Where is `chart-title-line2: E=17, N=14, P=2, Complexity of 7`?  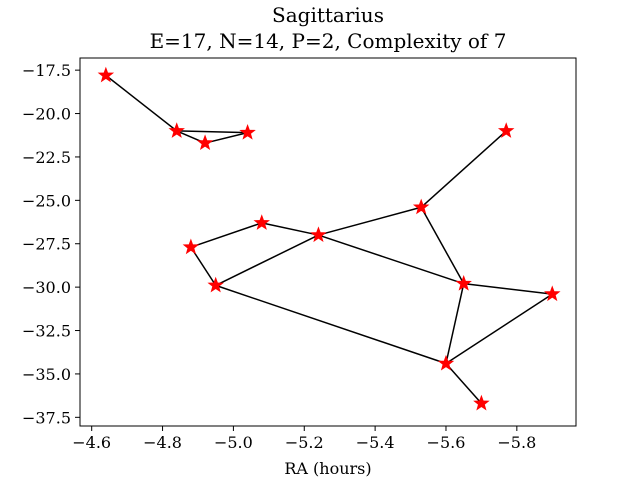 chart-title-line2: E=17, N=14, P=2, Complexity of 7 is located at coordinates (328, 41).